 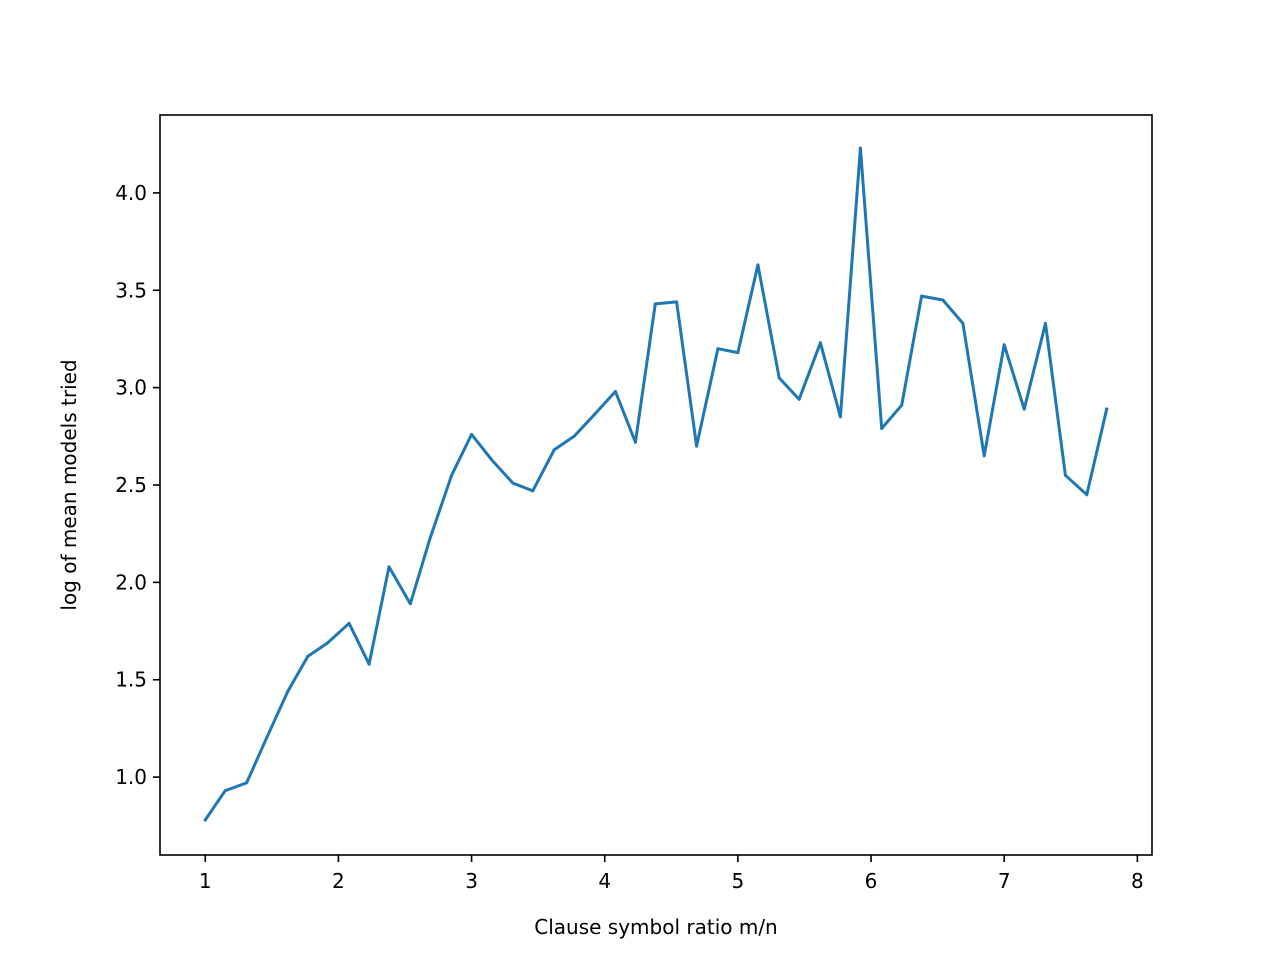 What do you see at coordinates (1004, 881) in the screenshot?
I see `x-tick-label: 7` at bounding box center [1004, 881].